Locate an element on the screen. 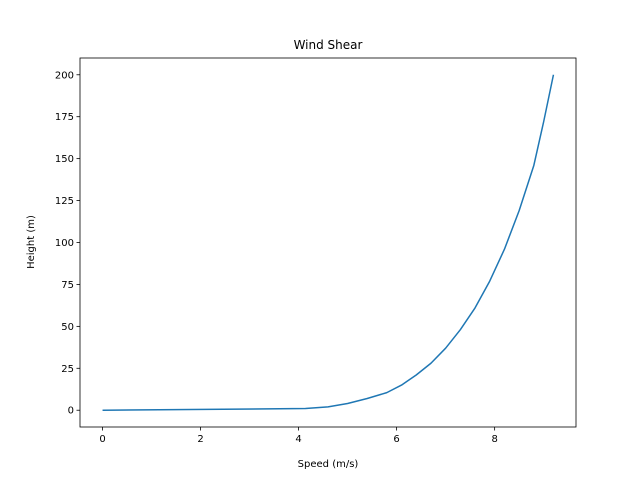  x-tick-label: 8 is located at coordinates (494, 439).